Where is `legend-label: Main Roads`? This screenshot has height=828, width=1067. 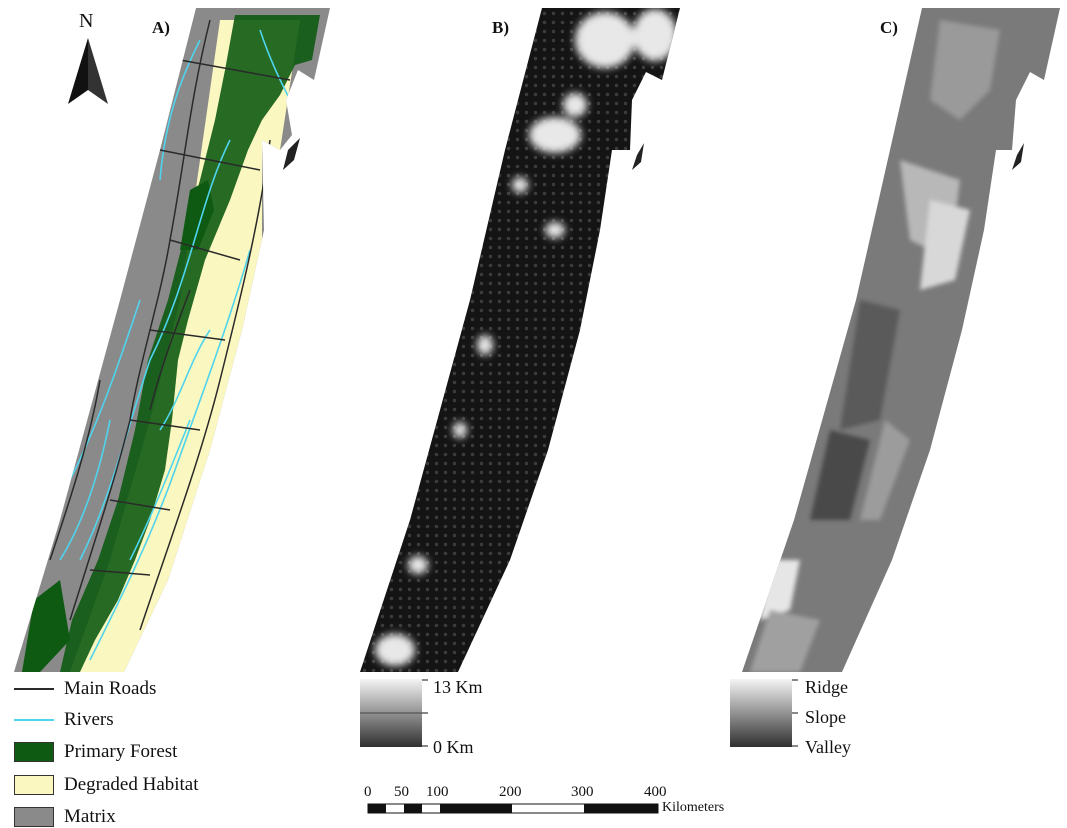
legend-label: Main Roads is located at coordinates (110, 688).